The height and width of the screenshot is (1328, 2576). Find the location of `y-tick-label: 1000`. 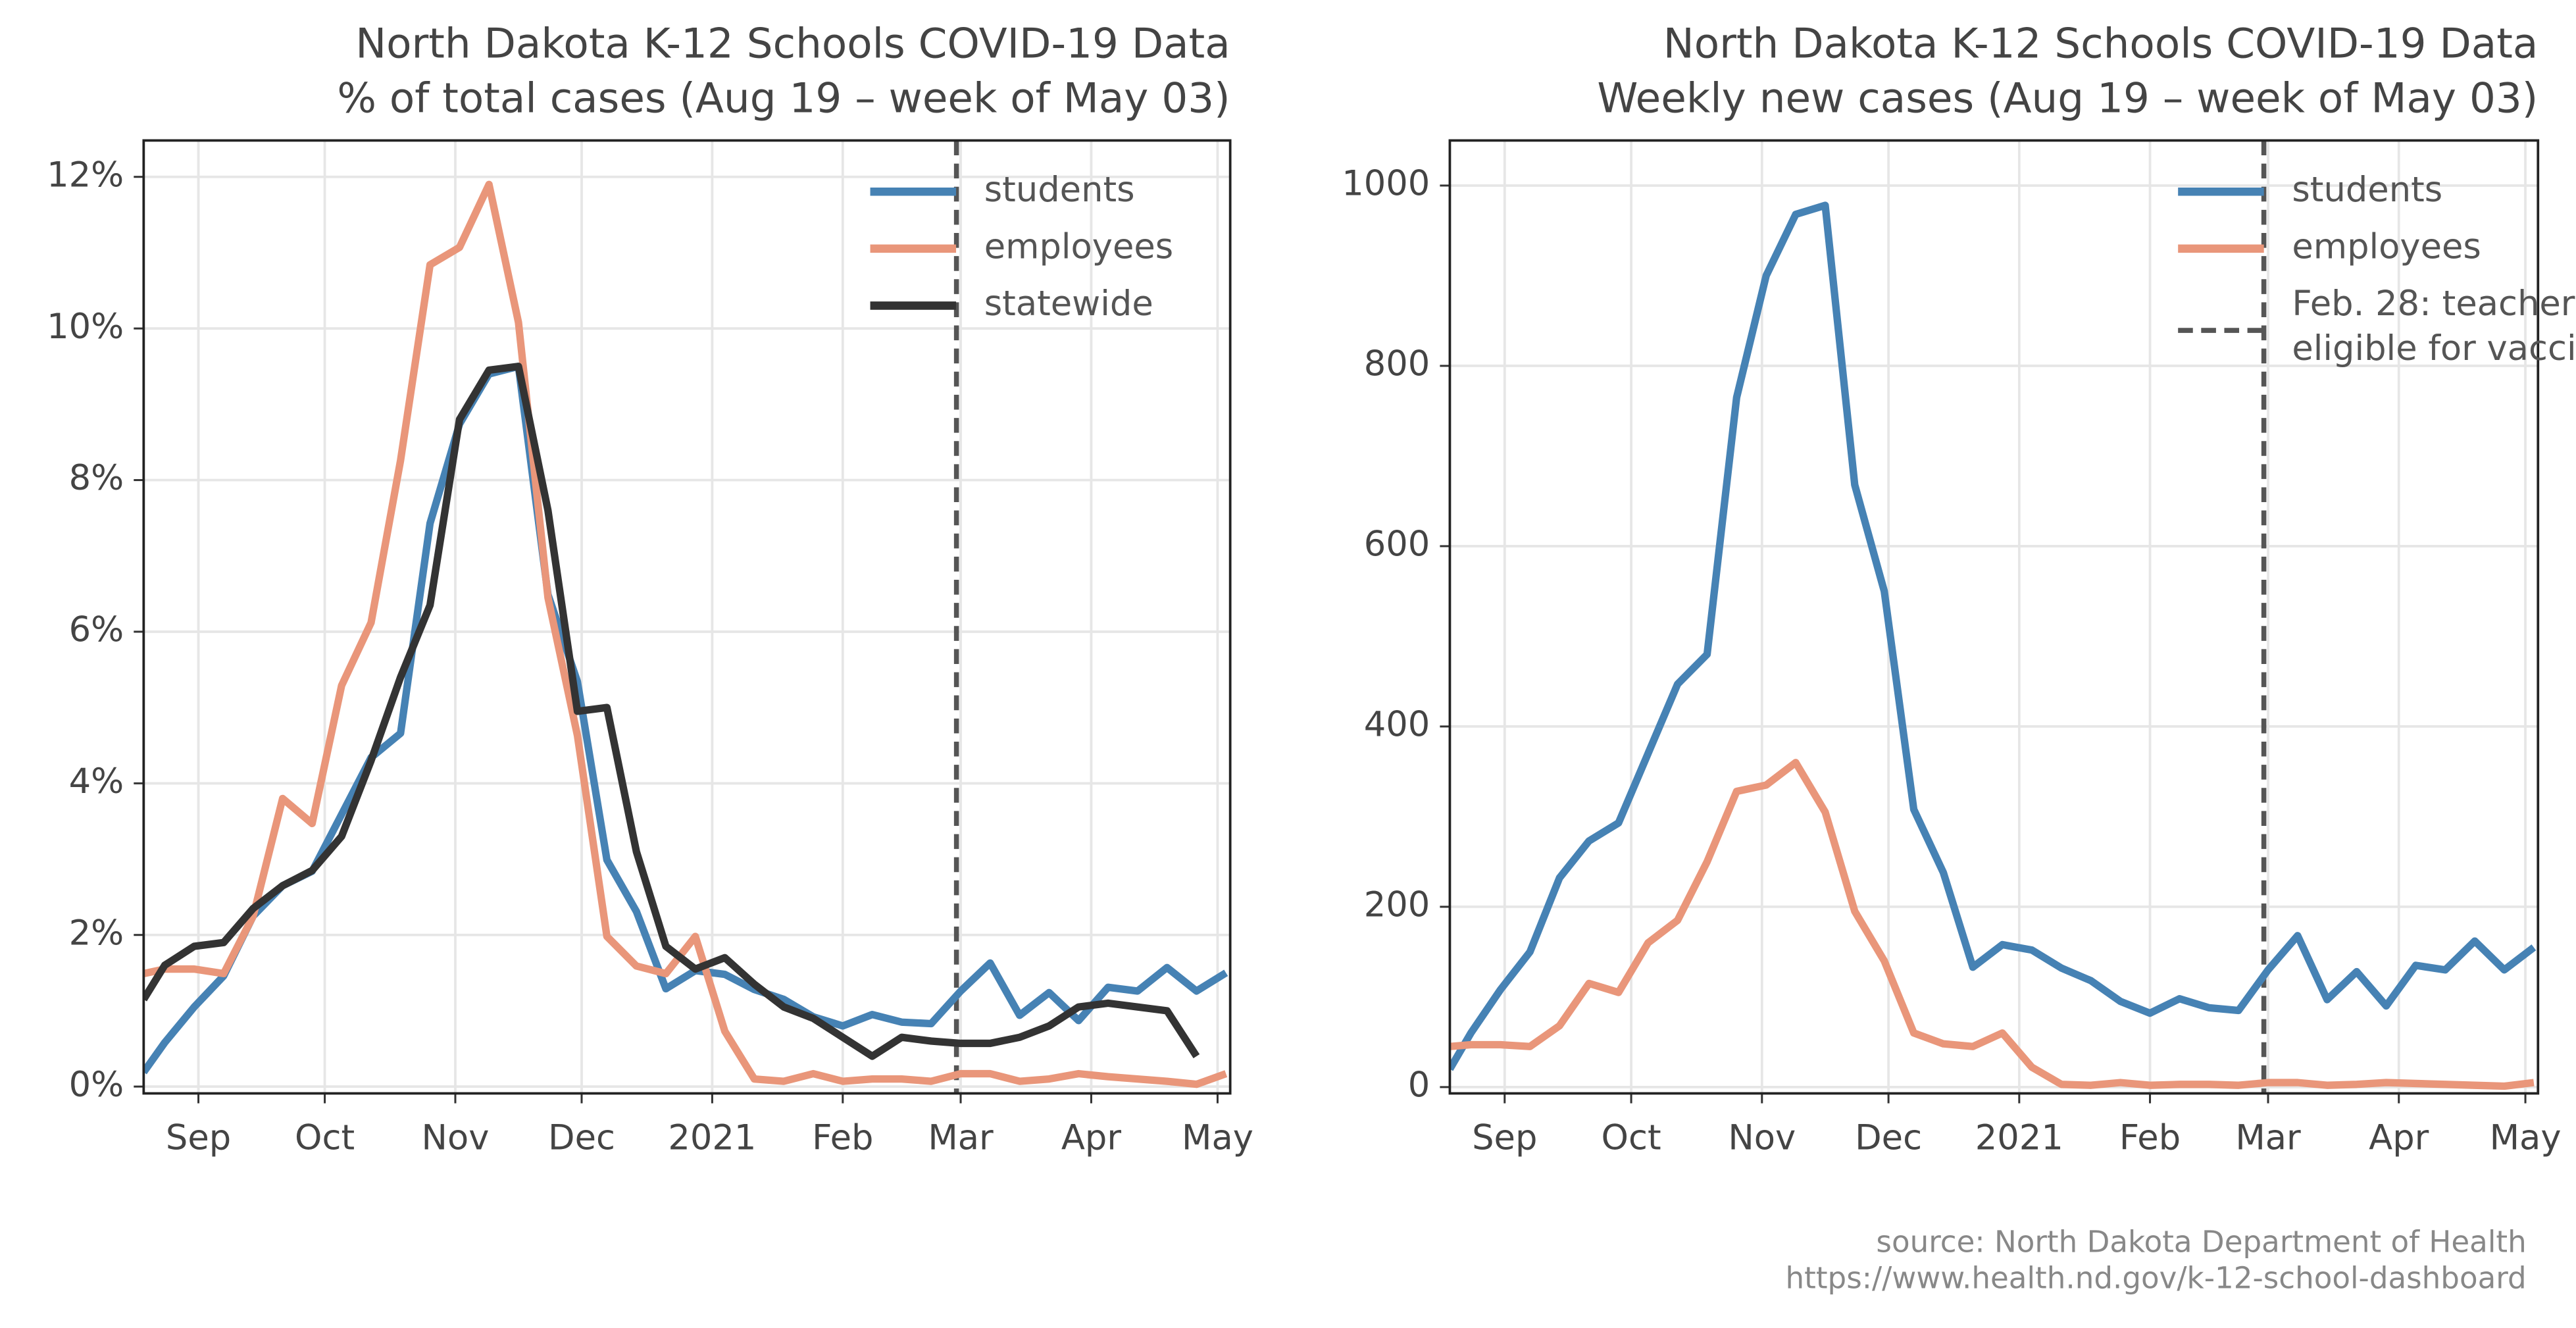

y-tick-label: 1000 is located at coordinates (1386, 184).